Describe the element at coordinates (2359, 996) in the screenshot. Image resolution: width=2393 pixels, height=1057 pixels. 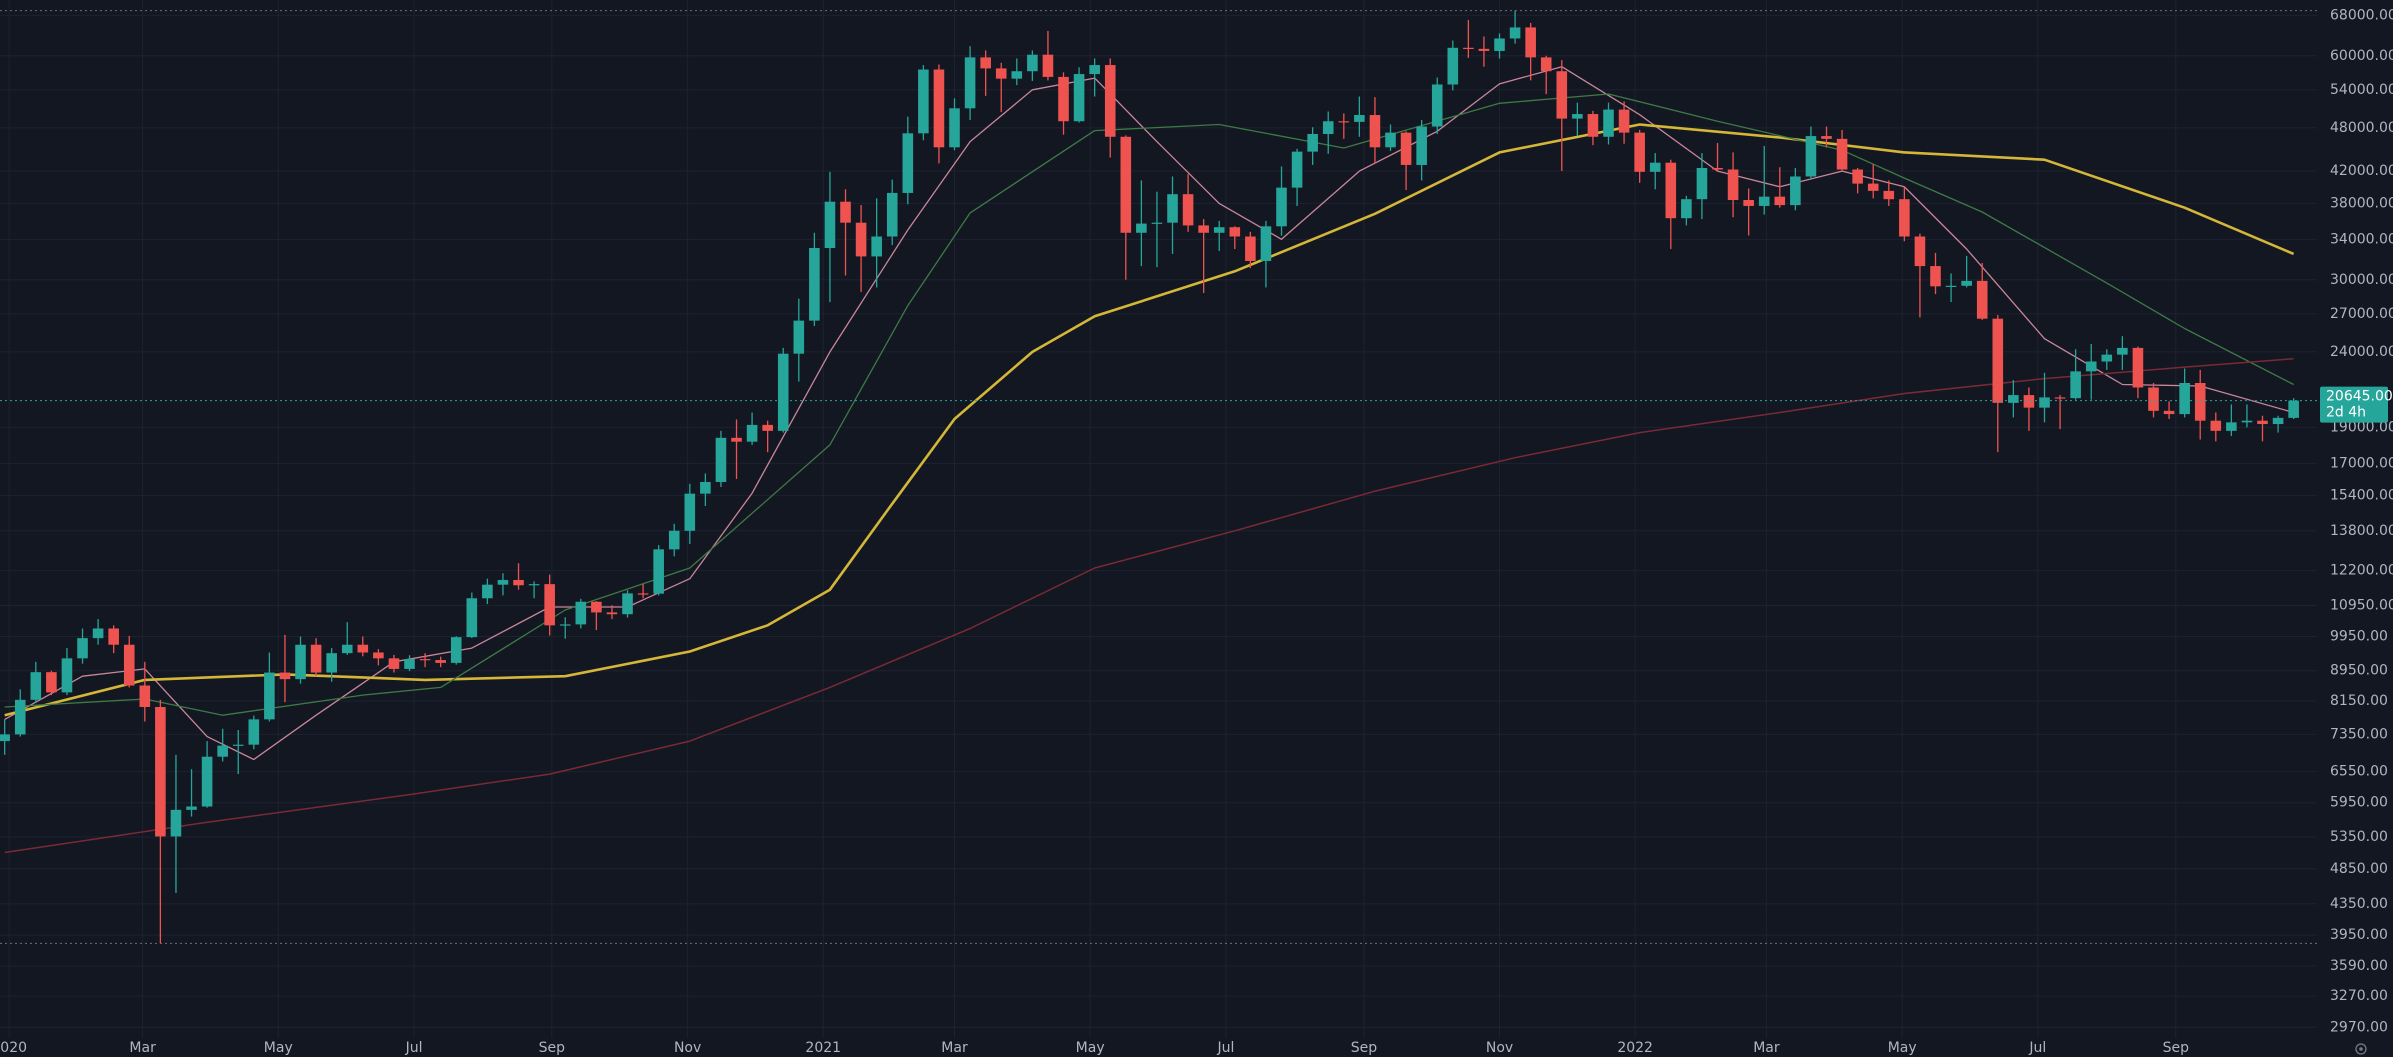
I see `y-tick-label: 3270.00` at that location.